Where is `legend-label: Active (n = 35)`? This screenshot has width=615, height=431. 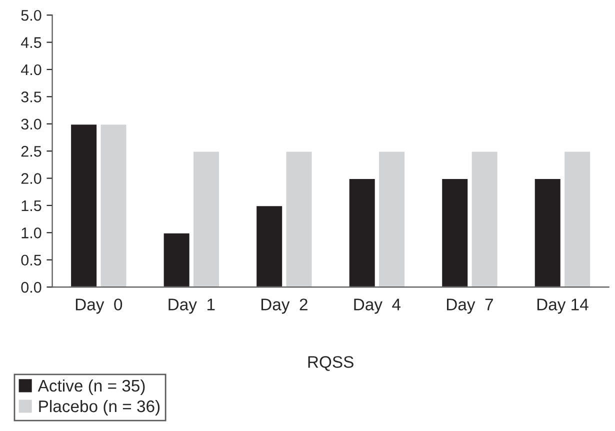 legend-label: Active (n = 35) is located at coordinates (91, 387).